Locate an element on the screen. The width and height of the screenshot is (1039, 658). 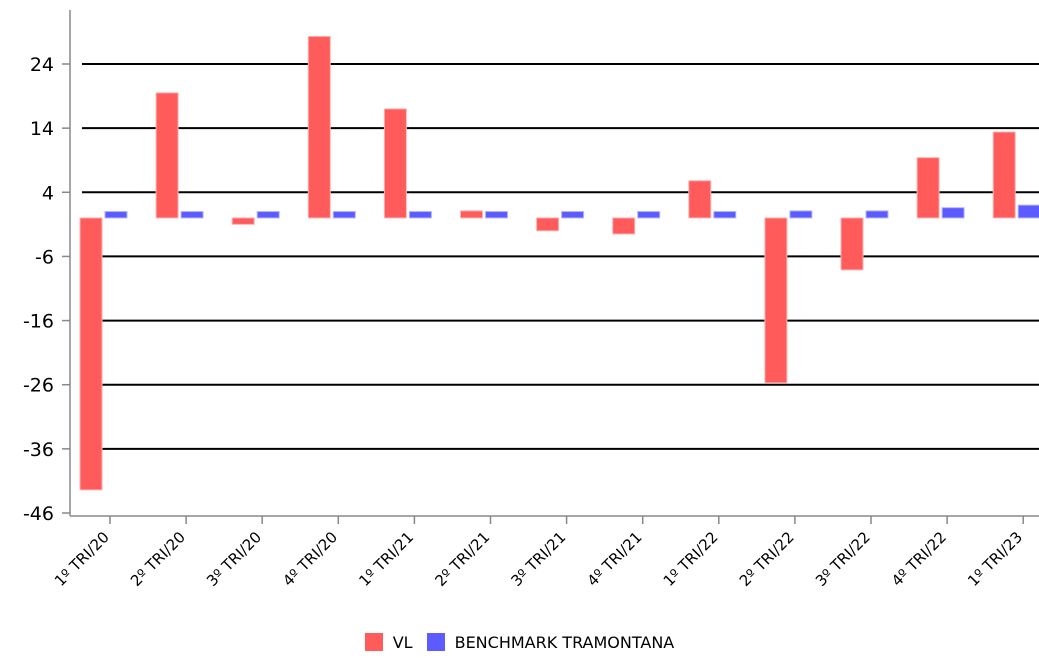
y-tick-label: -26 is located at coordinates (38, 386).